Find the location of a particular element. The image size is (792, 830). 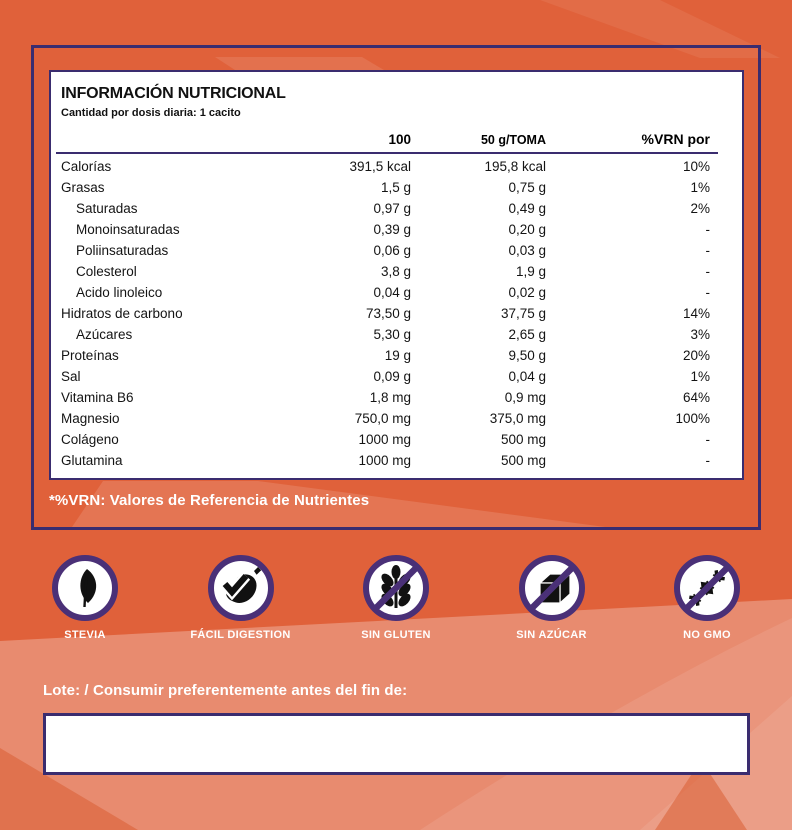

nutrient-row: Sal 0,09 g 0,04 g 1% is located at coordinates (401, 376).